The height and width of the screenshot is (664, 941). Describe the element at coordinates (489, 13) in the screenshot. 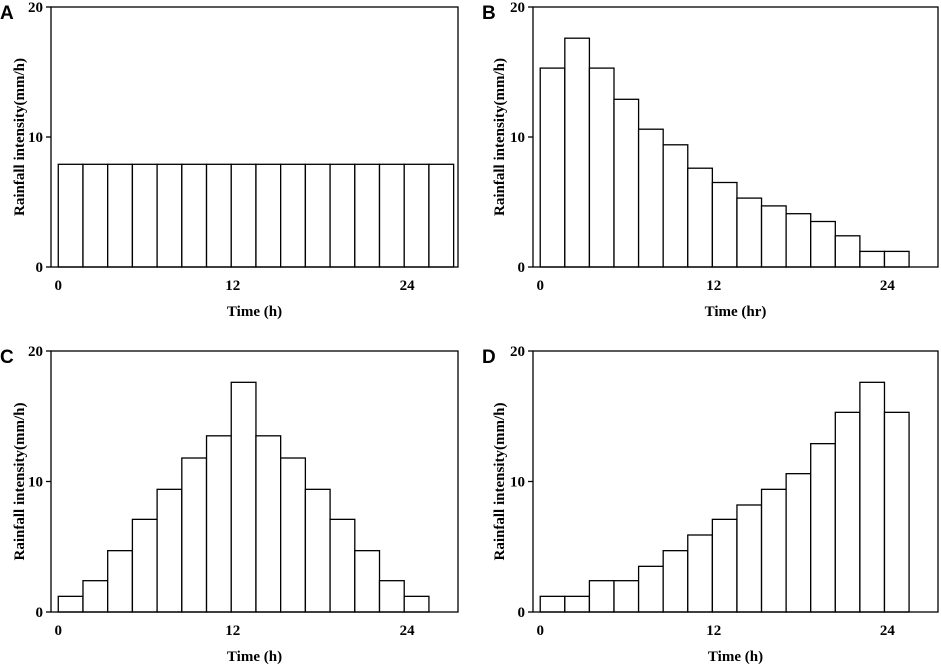

I see `panel-label: B` at that location.